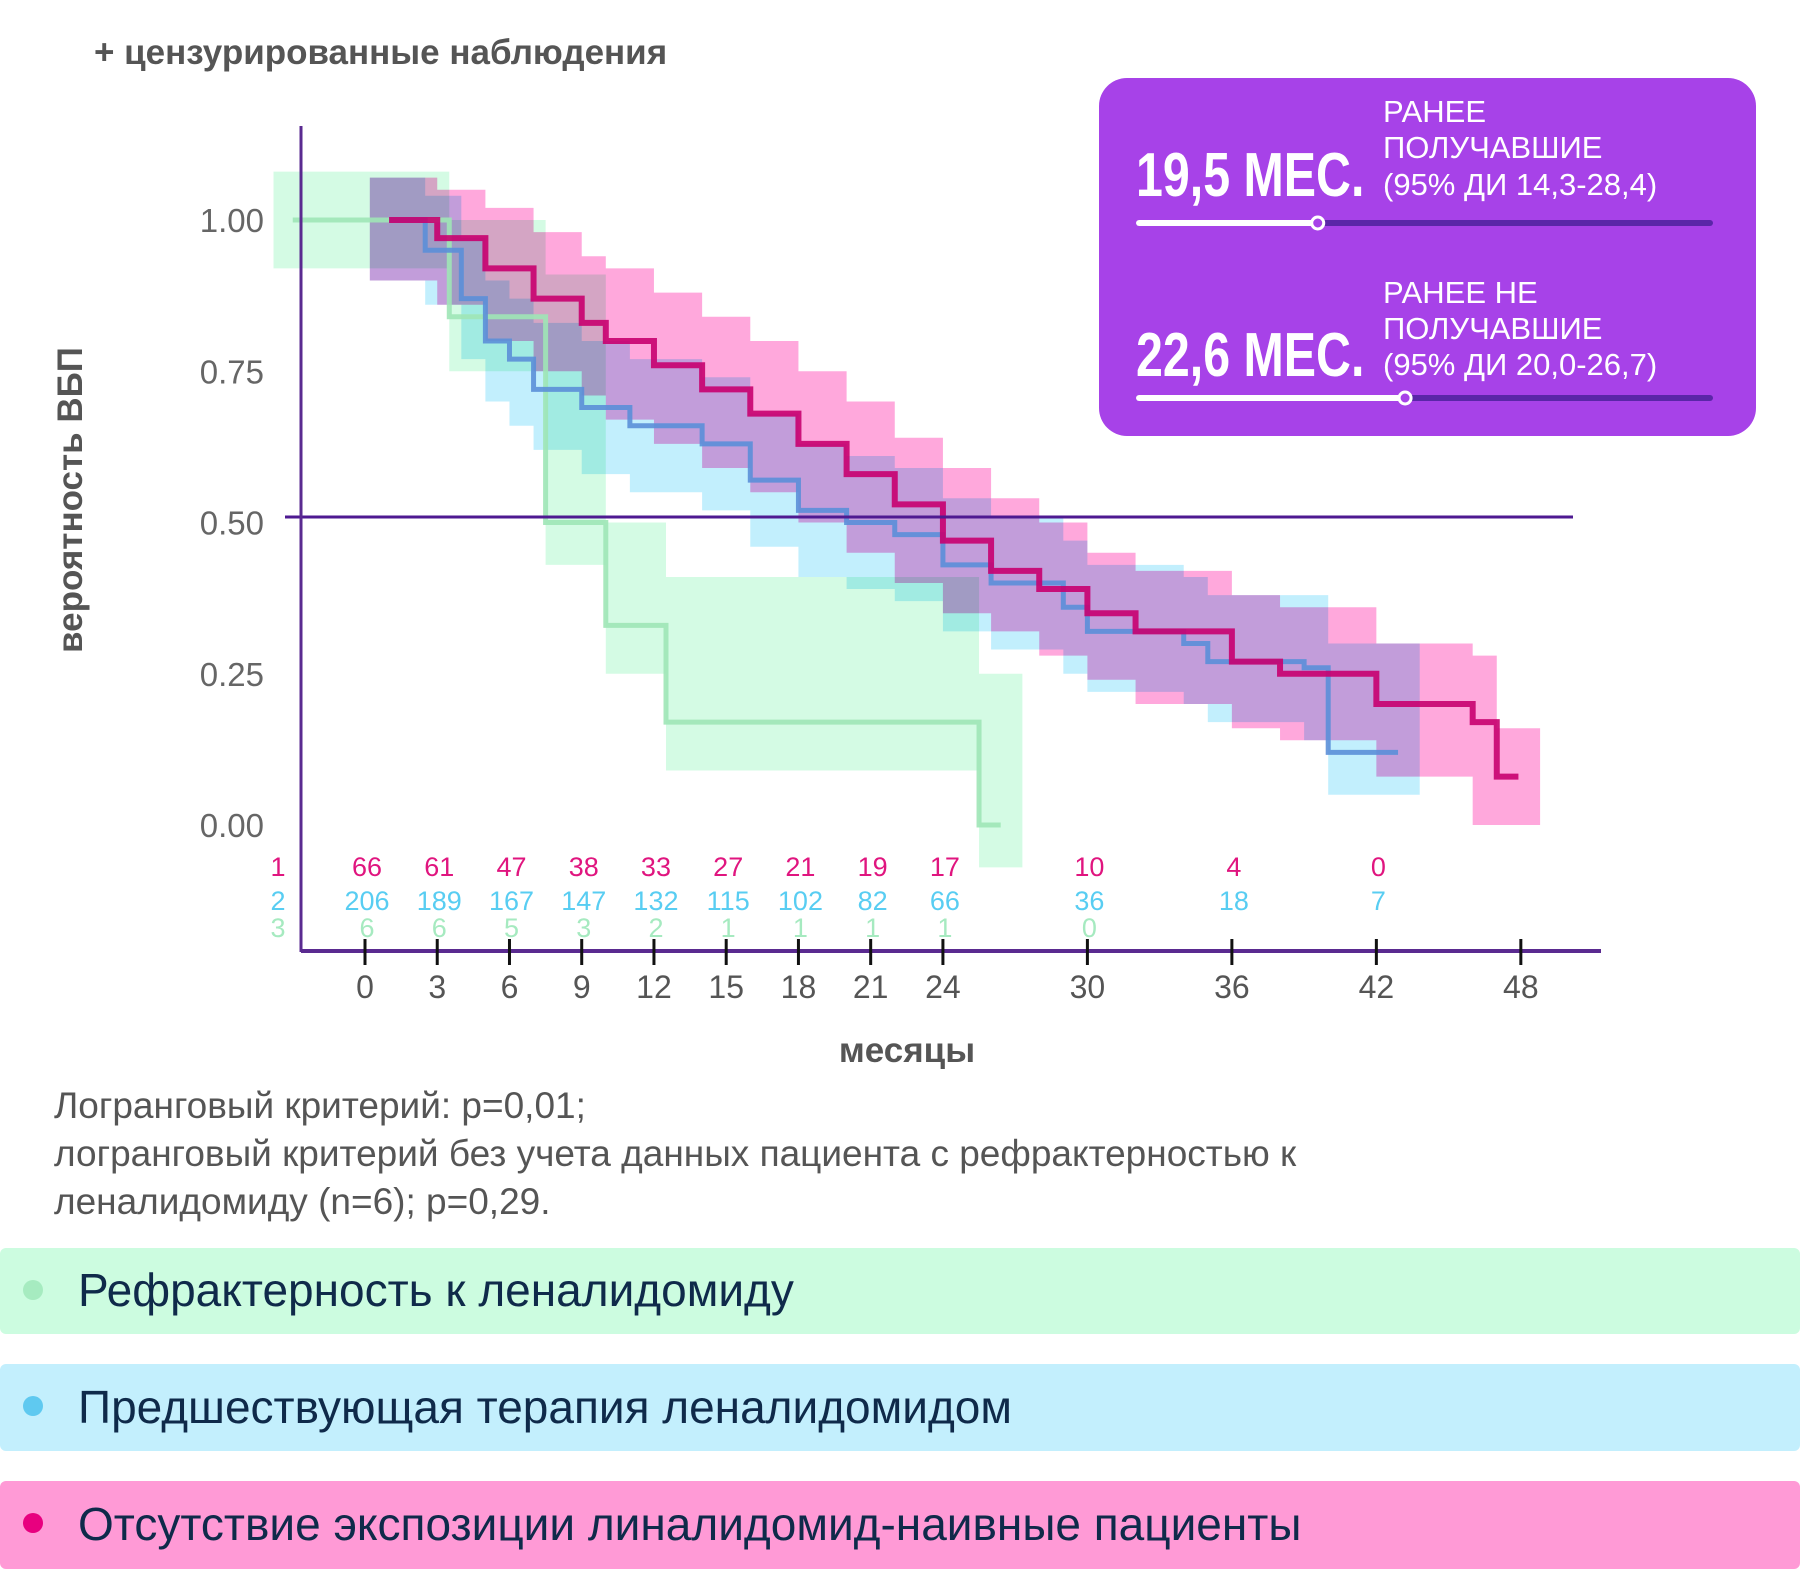 The image size is (1800, 1569). Describe the element at coordinates (436, 1290) in the screenshot. I see `legend-label: Рефрактерность к леналидомиду` at that location.